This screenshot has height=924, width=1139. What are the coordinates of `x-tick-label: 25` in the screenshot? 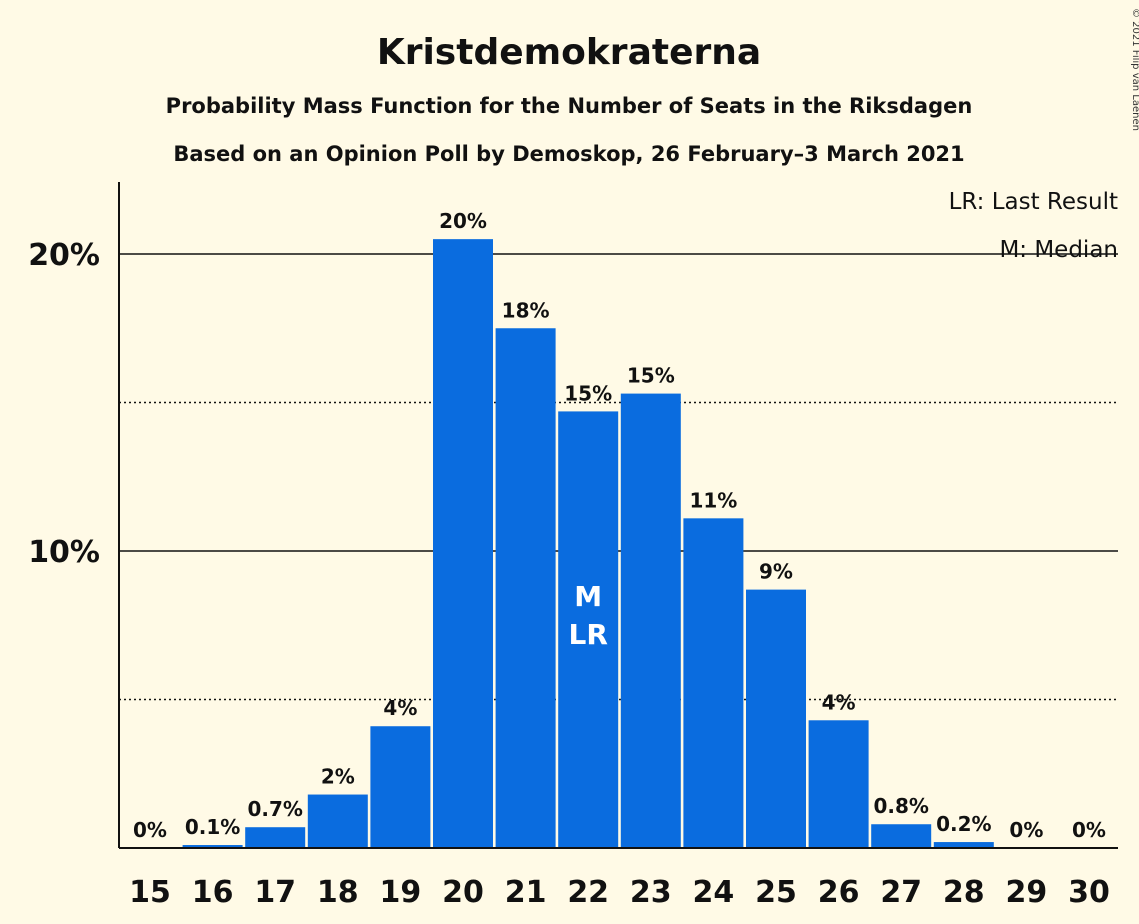 It's located at (776, 892).